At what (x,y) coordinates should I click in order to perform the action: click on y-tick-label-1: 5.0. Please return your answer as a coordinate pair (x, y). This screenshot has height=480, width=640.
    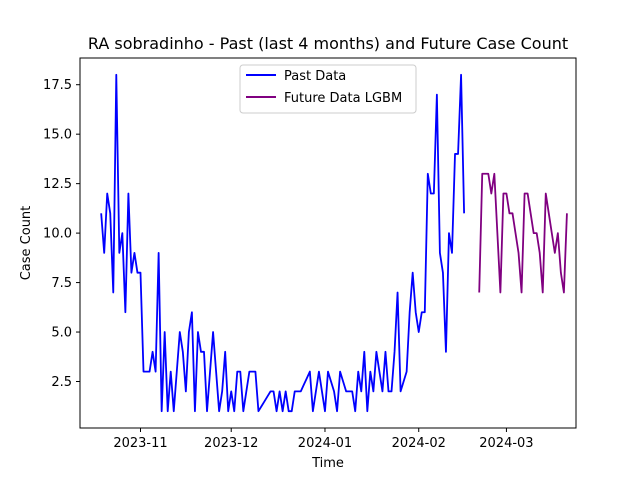
    Looking at the image, I should click on (61, 333).